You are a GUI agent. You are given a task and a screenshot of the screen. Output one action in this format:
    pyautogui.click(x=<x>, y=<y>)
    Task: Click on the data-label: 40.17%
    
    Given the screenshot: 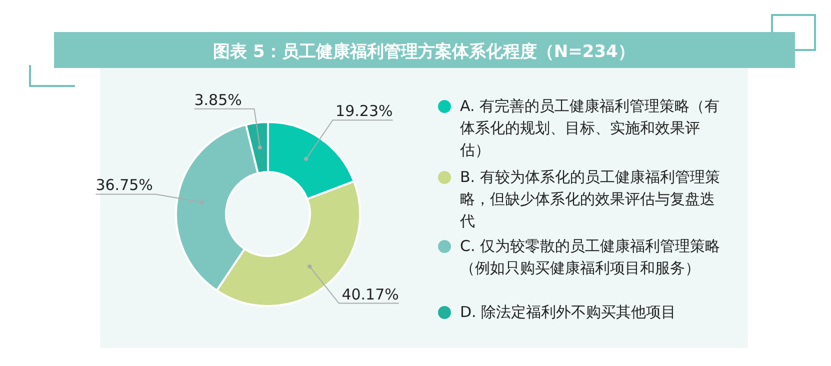 What is the action you would take?
    pyautogui.click(x=370, y=294)
    